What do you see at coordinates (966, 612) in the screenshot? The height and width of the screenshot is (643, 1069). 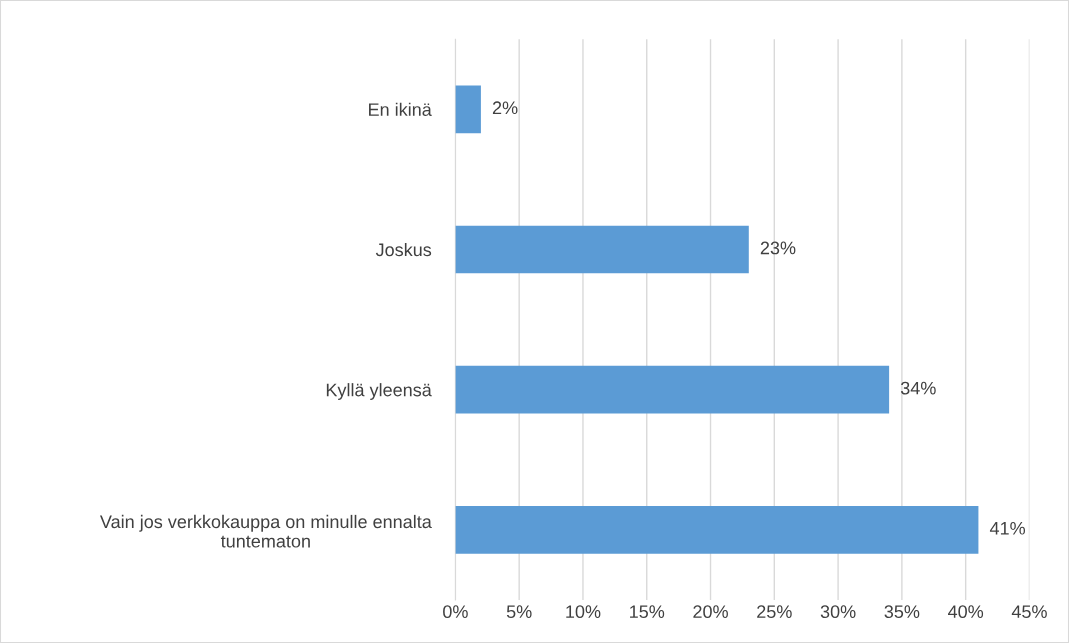 I see `x-tick-label: 40%` at bounding box center [966, 612].